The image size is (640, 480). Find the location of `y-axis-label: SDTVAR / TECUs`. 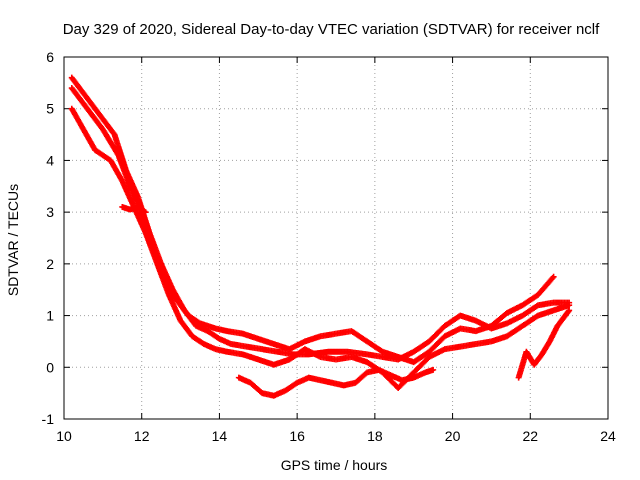

y-axis-label: SDTVAR / TECUs is located at coordinates (13, 240).